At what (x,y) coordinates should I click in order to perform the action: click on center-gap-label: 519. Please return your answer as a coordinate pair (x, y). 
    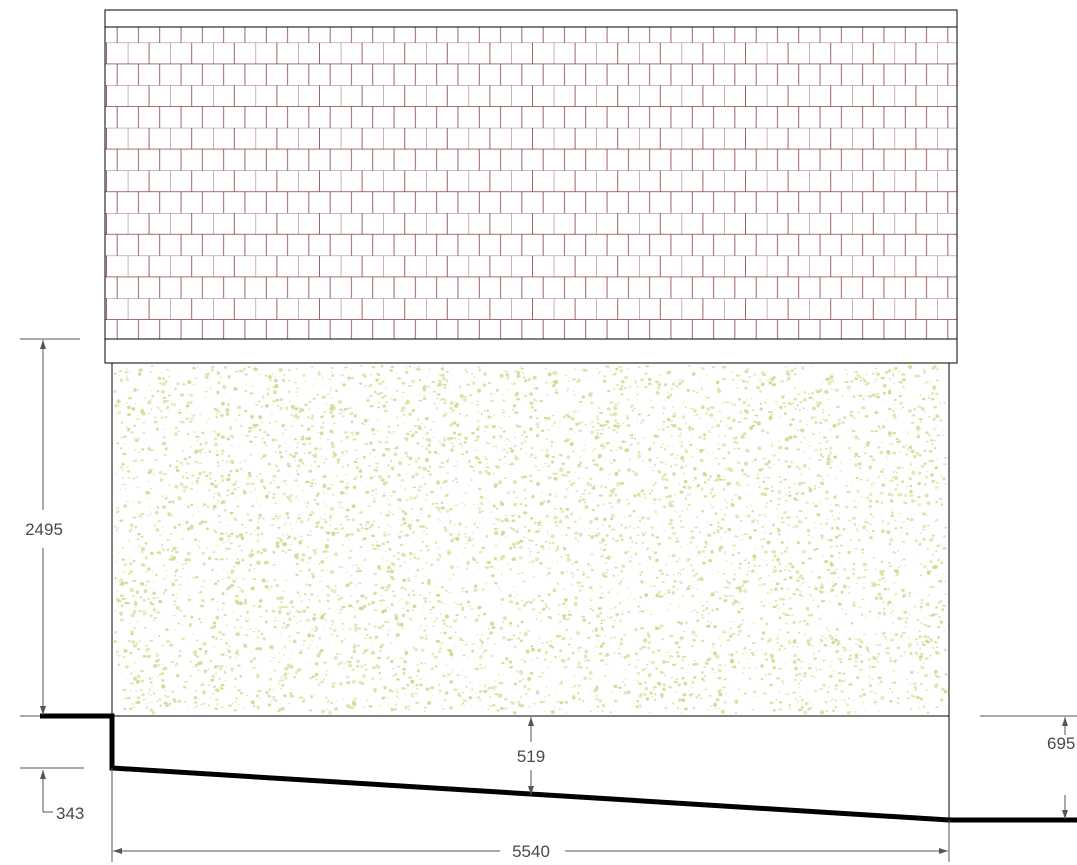
    Looking at the image, I should click on (531, 756).